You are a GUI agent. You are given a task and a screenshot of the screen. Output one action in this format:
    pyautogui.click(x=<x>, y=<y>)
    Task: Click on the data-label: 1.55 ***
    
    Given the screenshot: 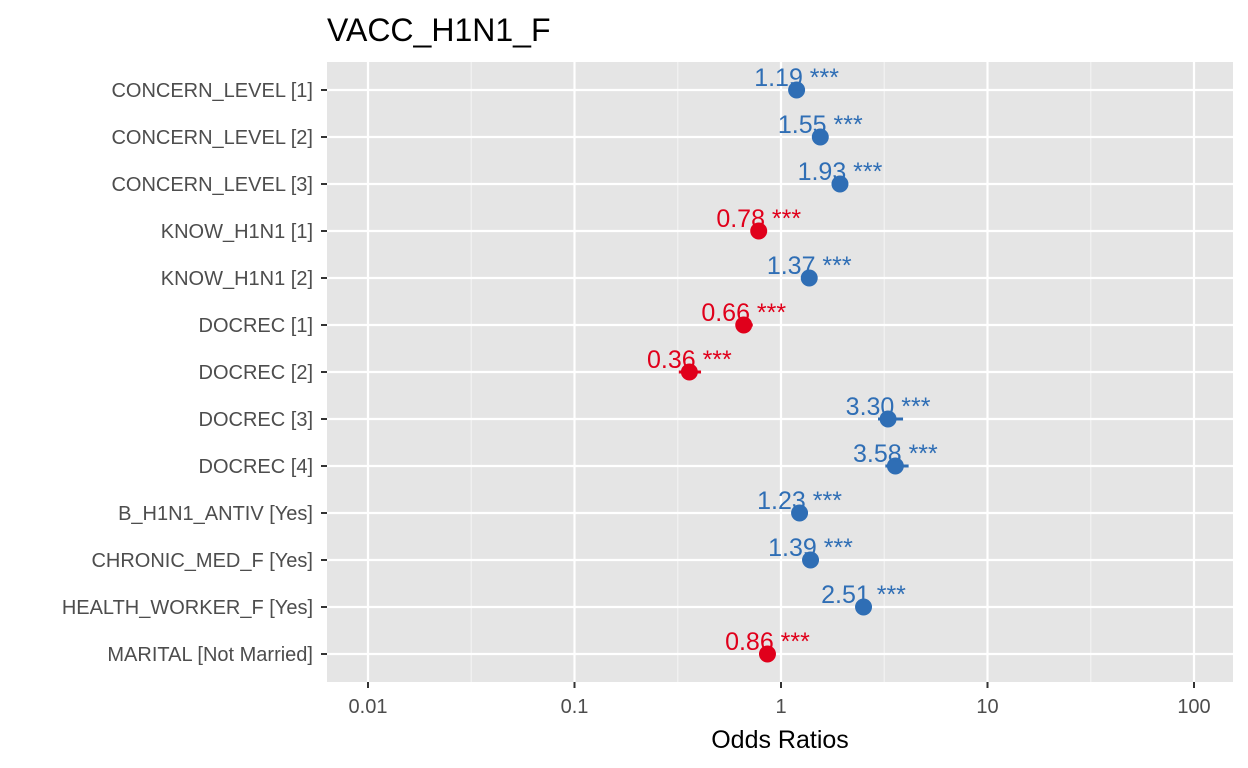 What is the action you would take?
    pyautogui.click(x=820, y=125)
    